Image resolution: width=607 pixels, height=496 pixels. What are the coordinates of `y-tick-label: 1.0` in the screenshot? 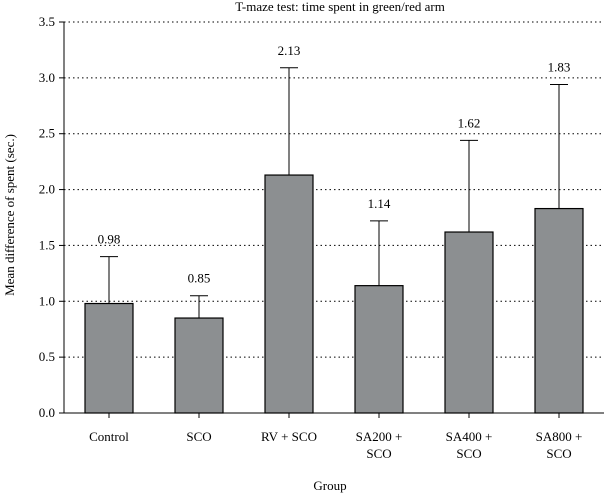 It's located at (47, 300).